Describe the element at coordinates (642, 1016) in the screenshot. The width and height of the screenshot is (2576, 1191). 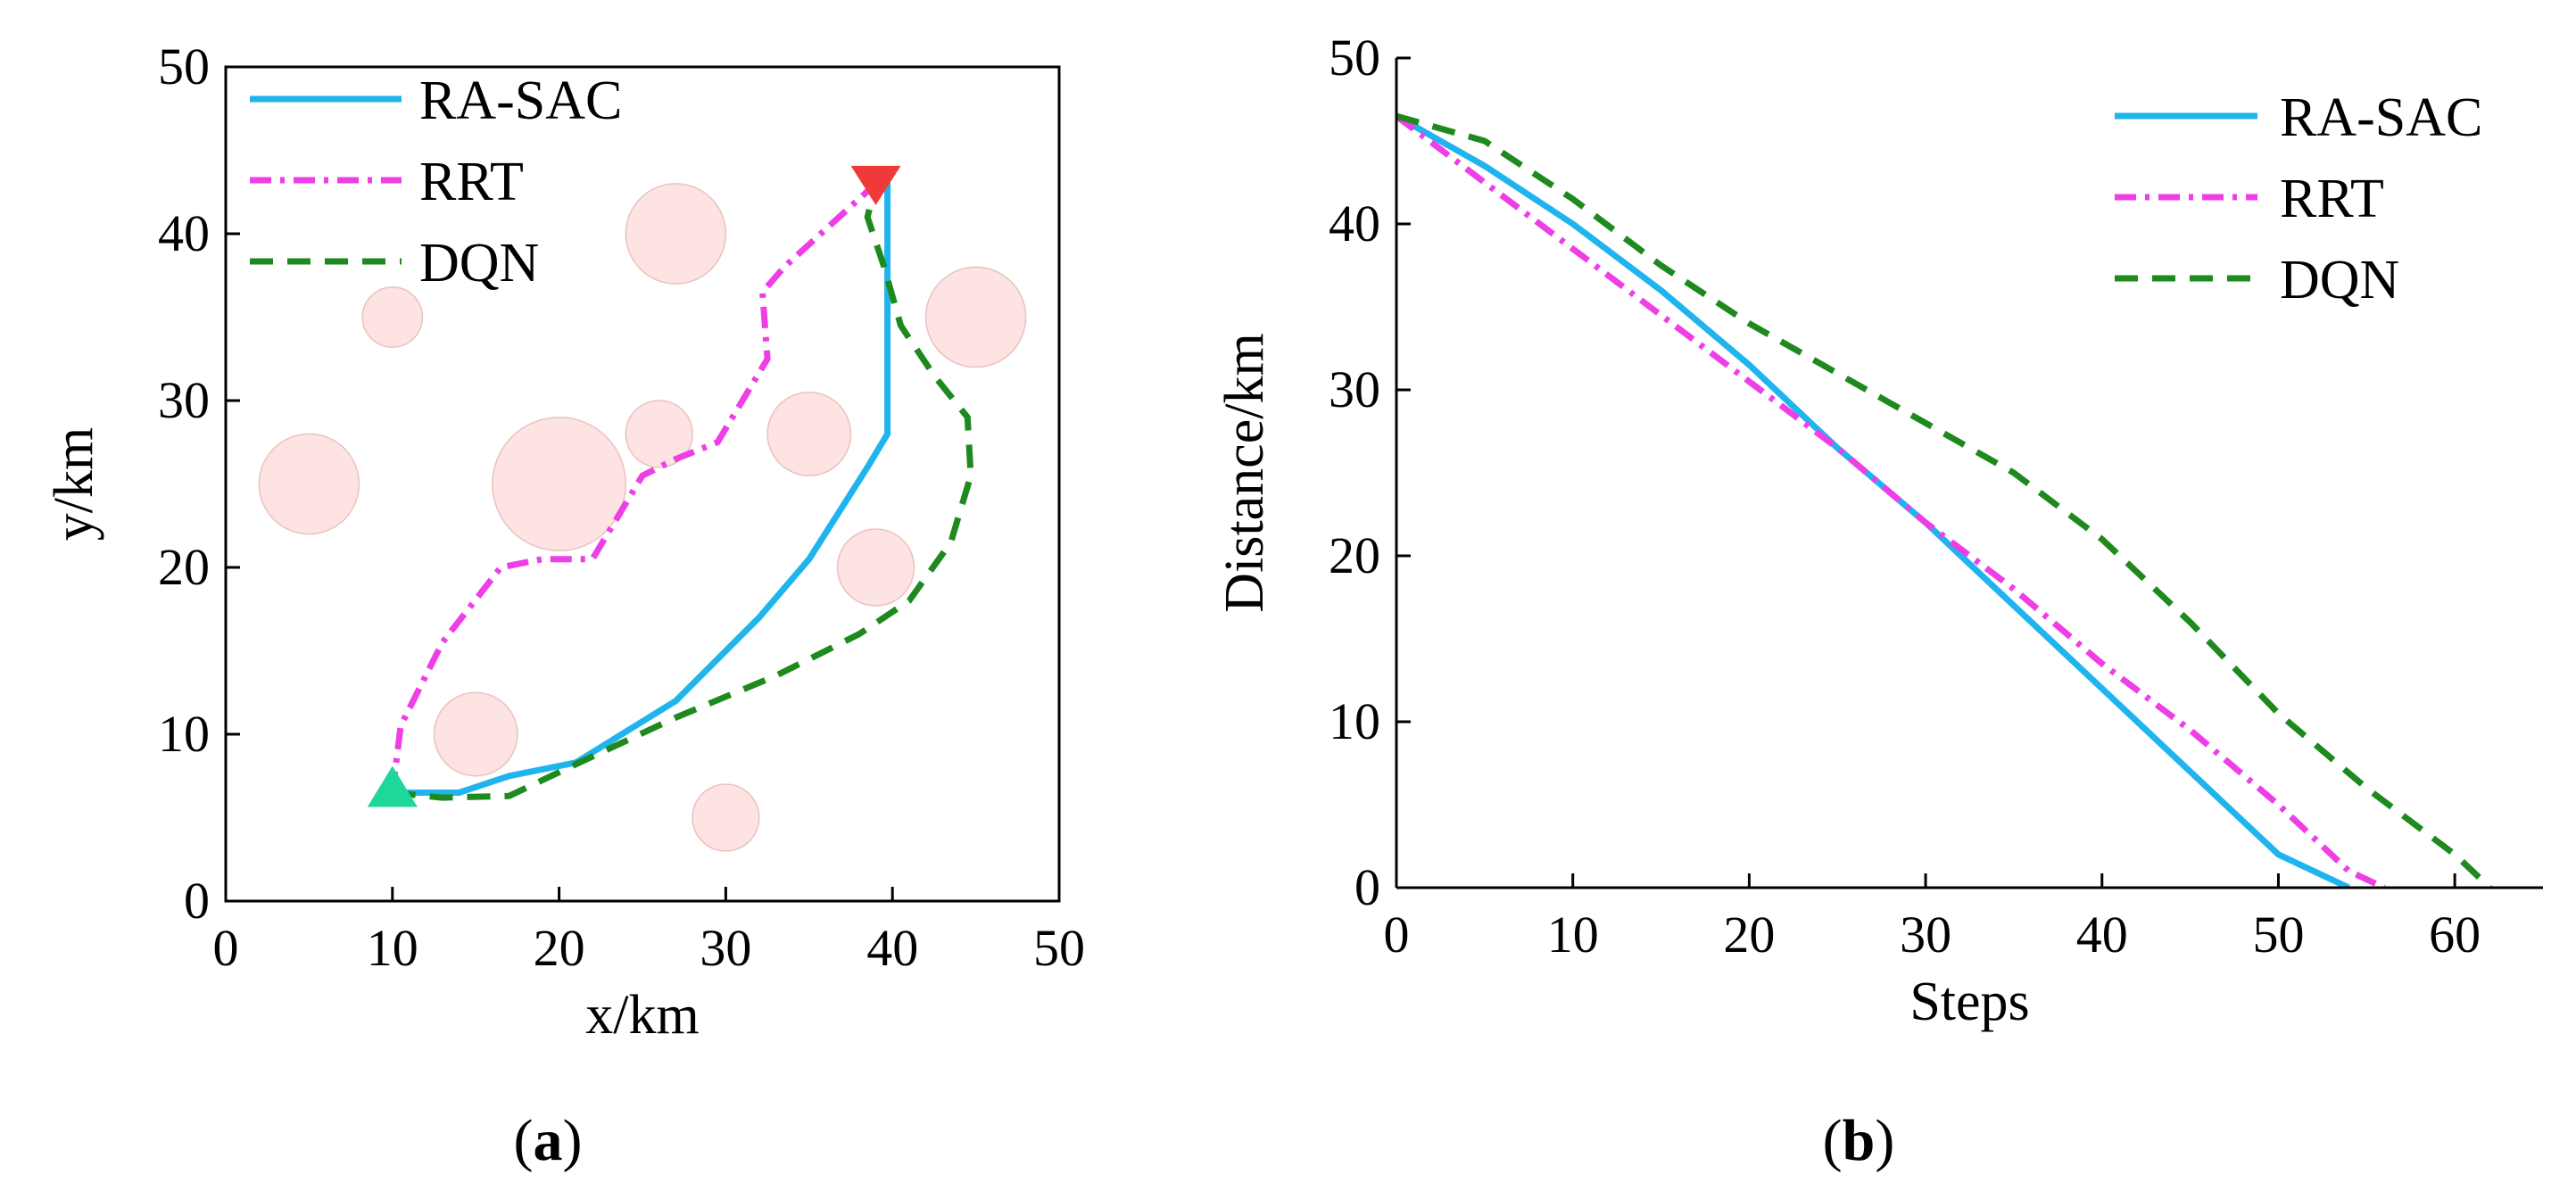
I see `x-axis-label: x/km` at that location.